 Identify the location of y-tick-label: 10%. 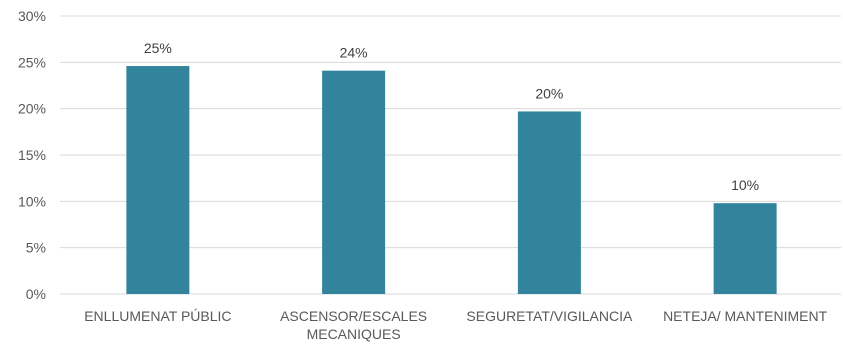
(32, 201).